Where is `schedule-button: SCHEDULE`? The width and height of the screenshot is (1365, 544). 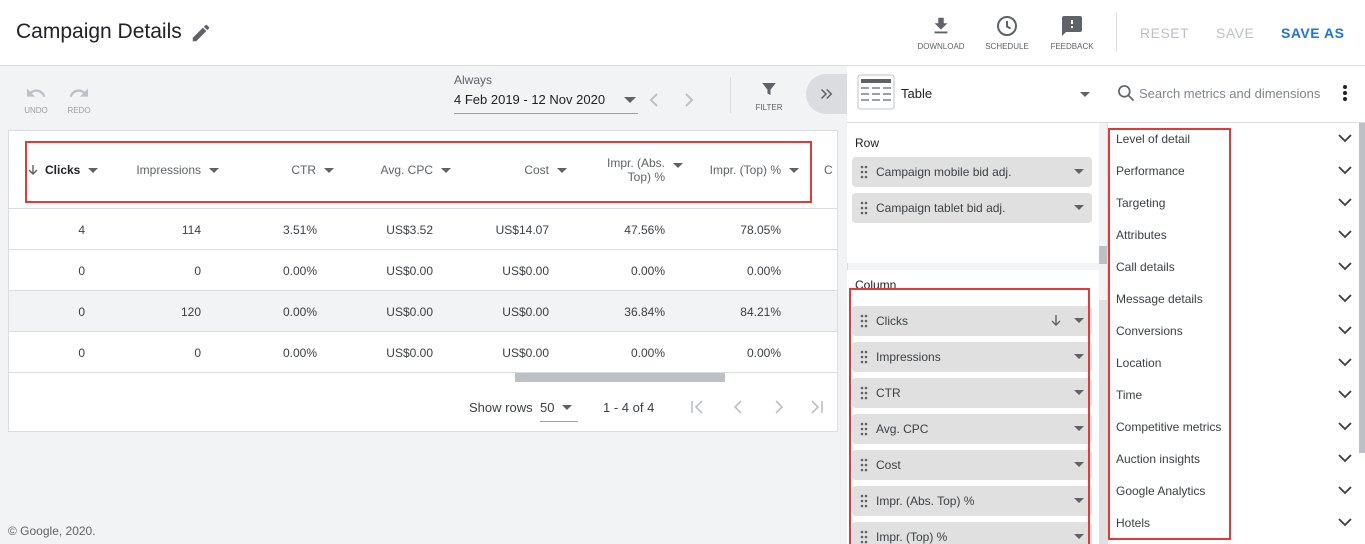 schedule-button: SCHEDULE is located at coordinates (1007, 32).